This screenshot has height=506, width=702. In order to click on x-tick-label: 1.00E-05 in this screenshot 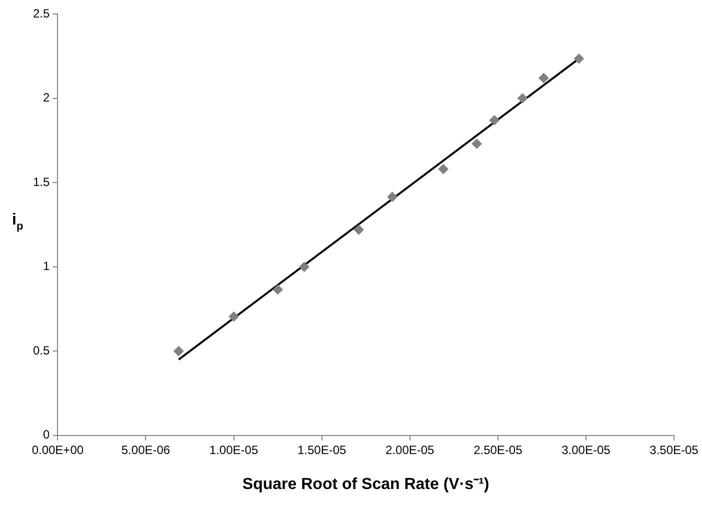, I will do `click(233, 449)`.